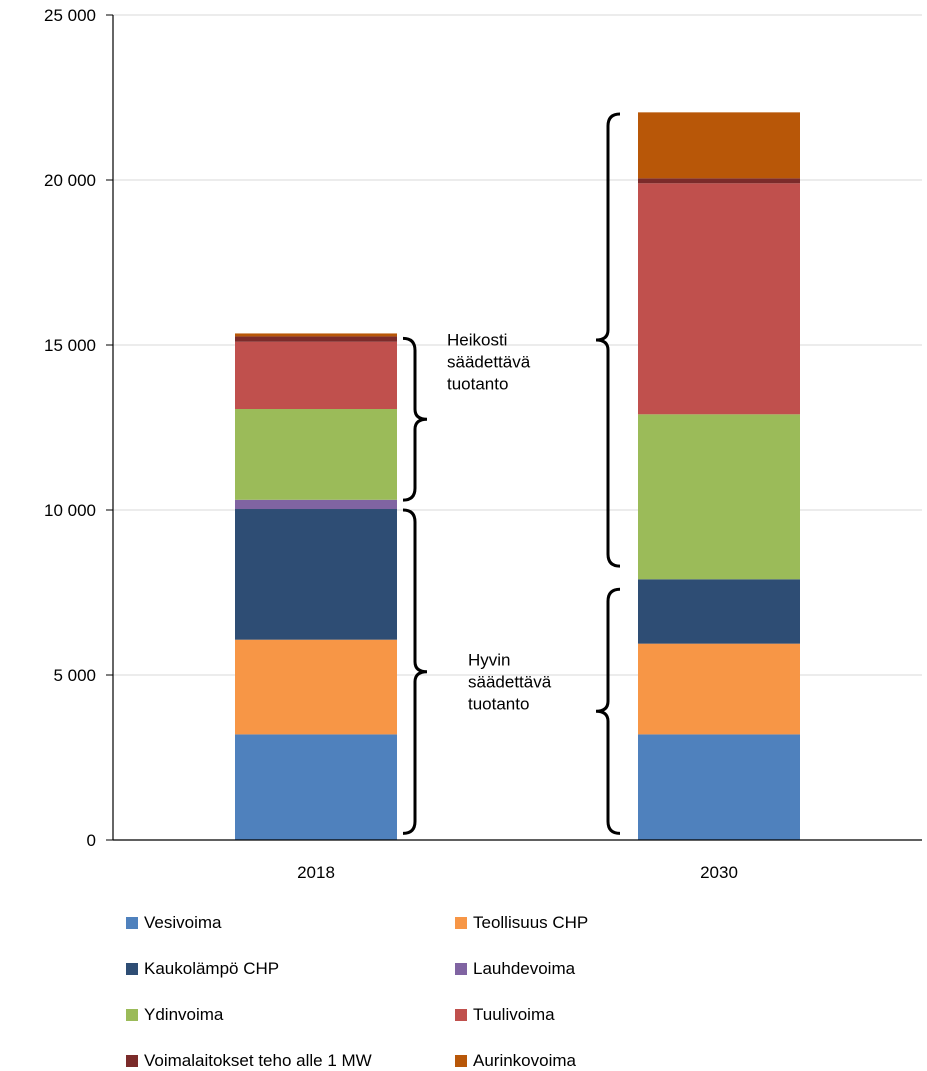 This screenshot has height=1071, width=927. I want to click on y-tick-label: 0, so click(91, 840).